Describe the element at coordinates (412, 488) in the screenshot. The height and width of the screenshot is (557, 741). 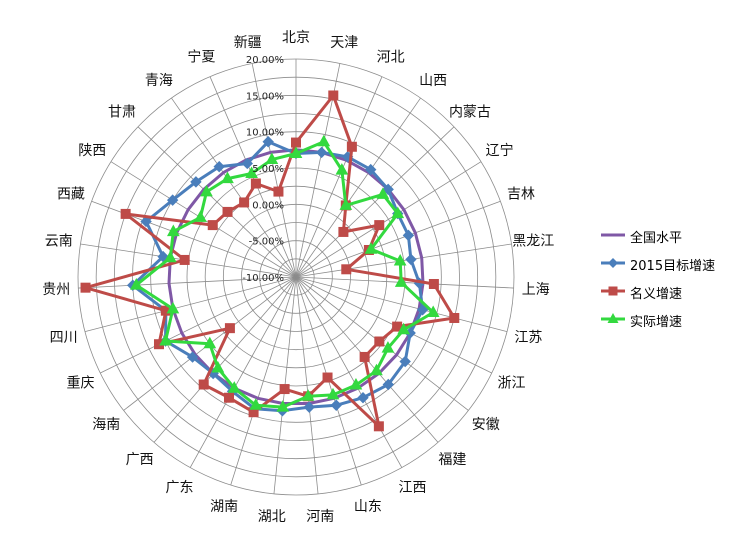
I see `category-label: 江西` at that location.